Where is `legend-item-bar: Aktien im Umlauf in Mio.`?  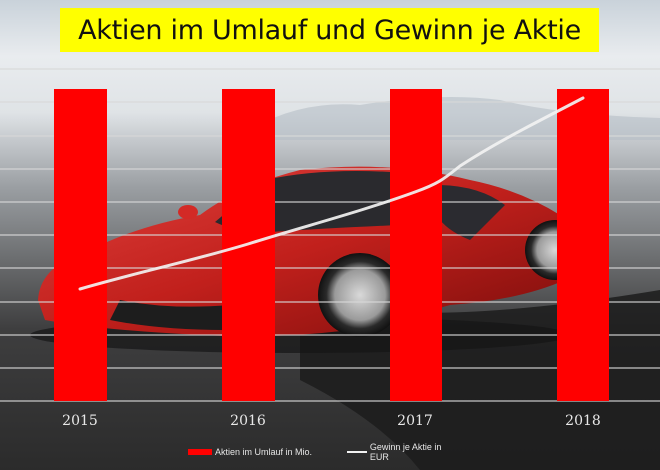
legend-item-bar: Aktien im Umlauf in Mio. is located at coordinates (250, 452).